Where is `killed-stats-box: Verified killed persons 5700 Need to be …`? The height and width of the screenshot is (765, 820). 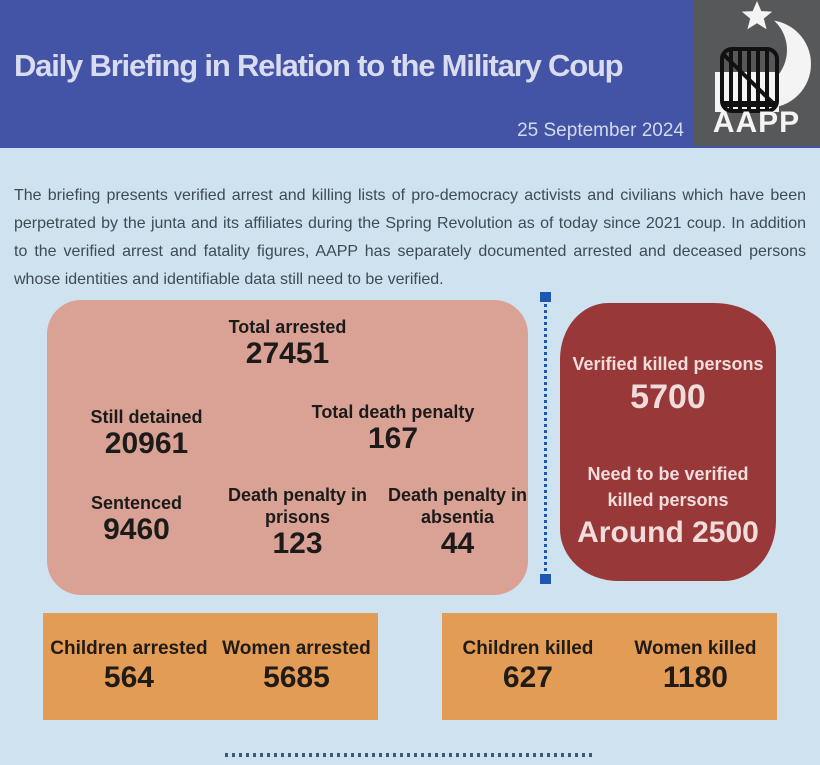 killed-stats-box: Verified killed persons 5700 Need to be … is located at coordinates (668, 442).